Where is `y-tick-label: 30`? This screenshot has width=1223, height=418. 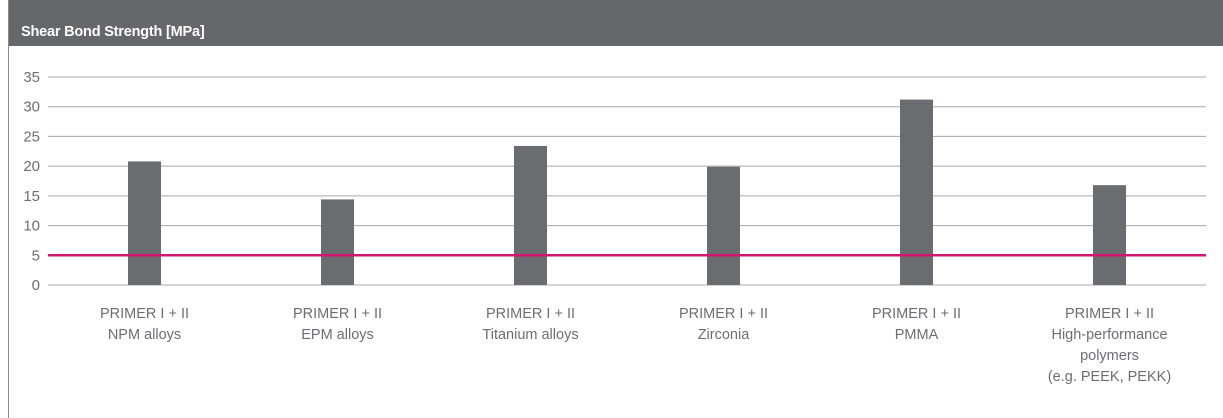
y-tick-label: 30 is located at coordinates (31, 107).